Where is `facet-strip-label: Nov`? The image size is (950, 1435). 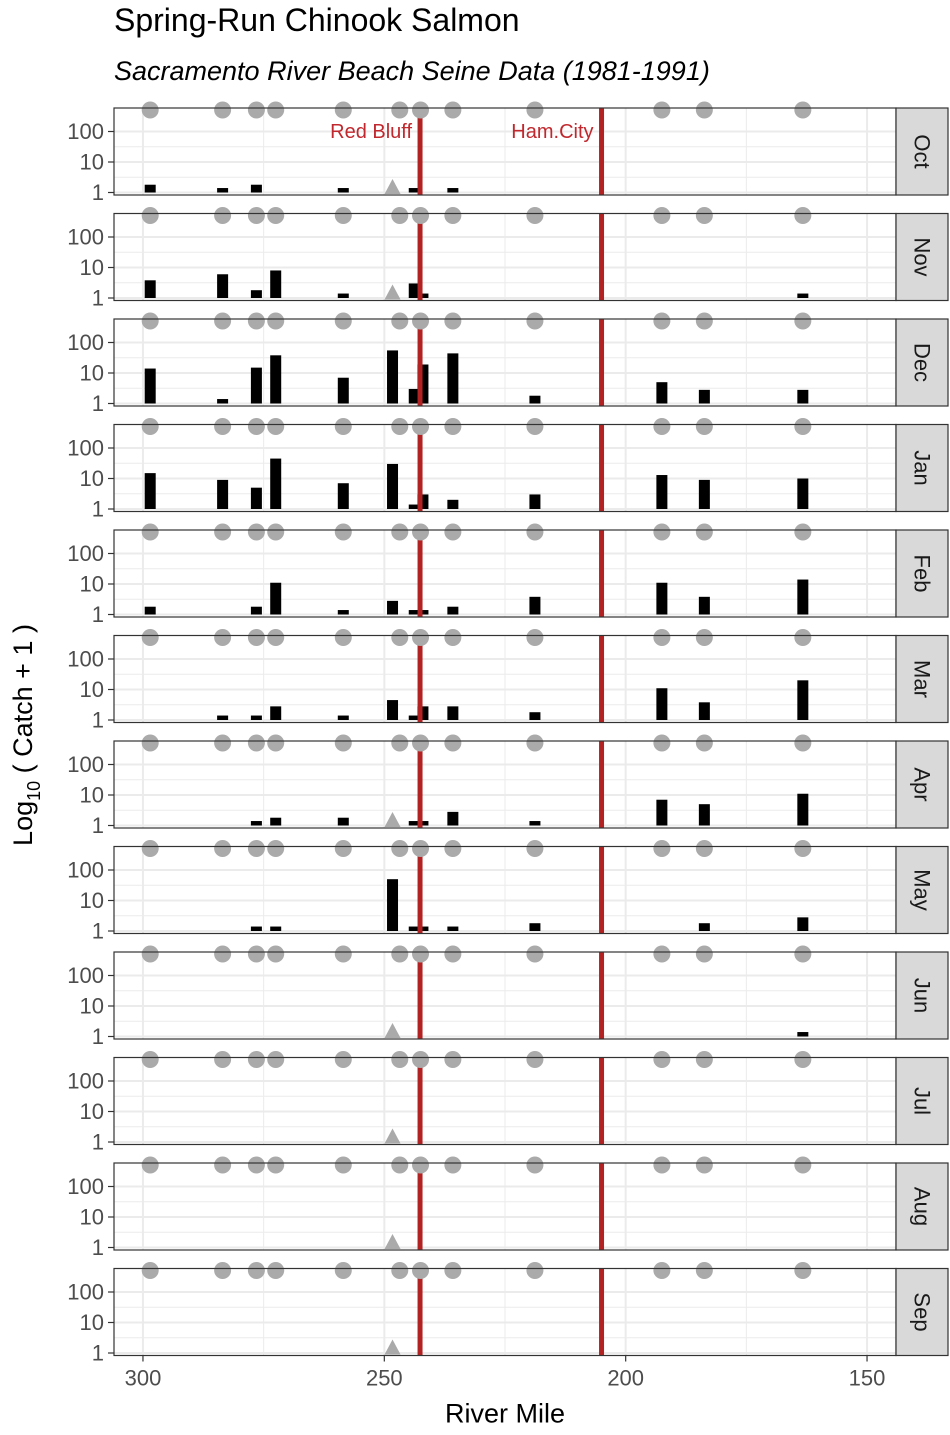
facet-strip-label: Nov is located at coordinates (922, 256).